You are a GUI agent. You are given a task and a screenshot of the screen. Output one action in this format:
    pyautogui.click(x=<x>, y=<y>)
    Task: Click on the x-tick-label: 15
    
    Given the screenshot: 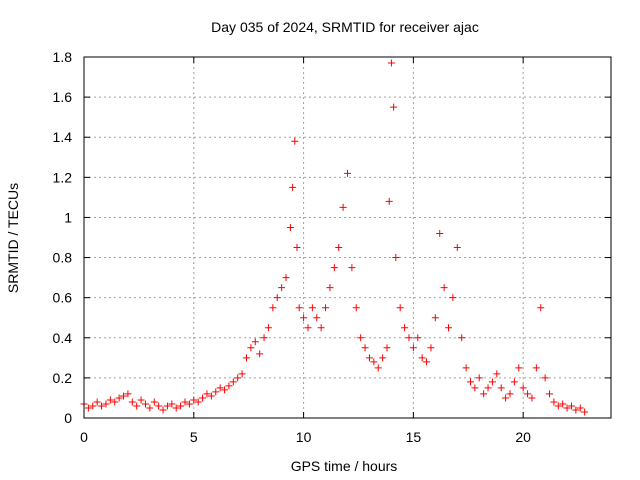 What is the action you would take?
    pyautogui.click(x=414, y=437)
    